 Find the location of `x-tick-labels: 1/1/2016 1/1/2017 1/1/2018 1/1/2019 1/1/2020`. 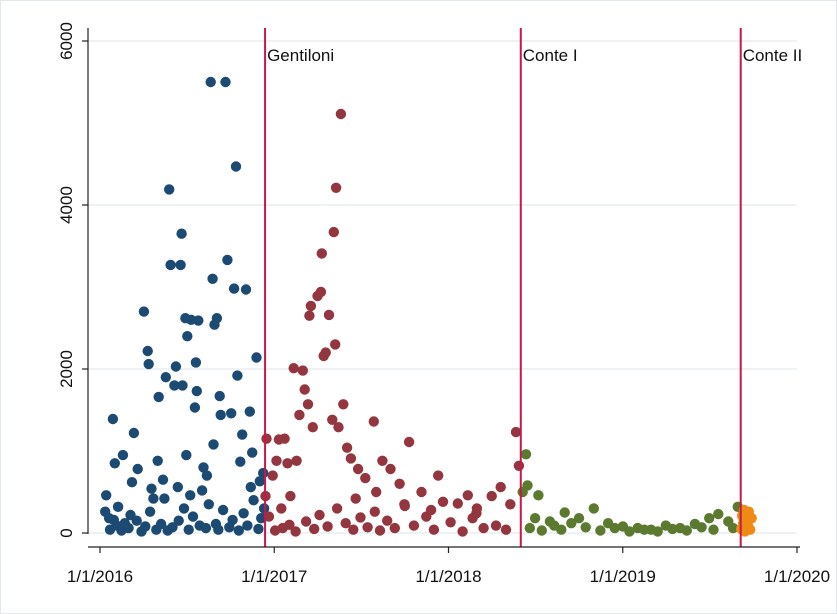

x-tick-labels: 1/1/2016 1/1/2017 1/1/2018 1/1/2019 1/1/2020 is located at coordinates (448, 566).